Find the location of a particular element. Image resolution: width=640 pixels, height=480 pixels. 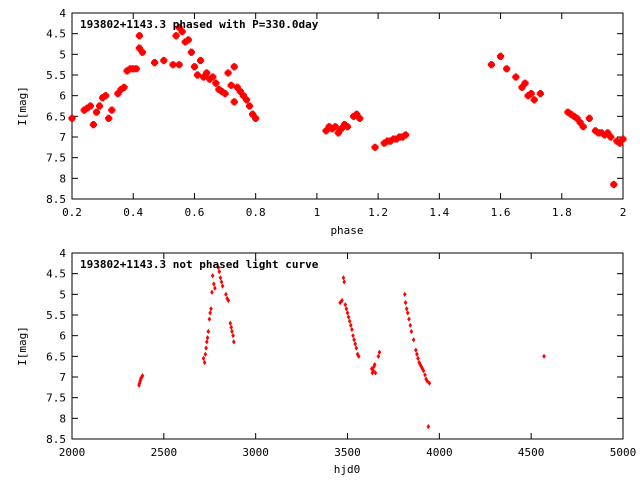

chart-title-phased: 193802+1143.3 phased with P=330.0day is located at coordinates (199, 24).